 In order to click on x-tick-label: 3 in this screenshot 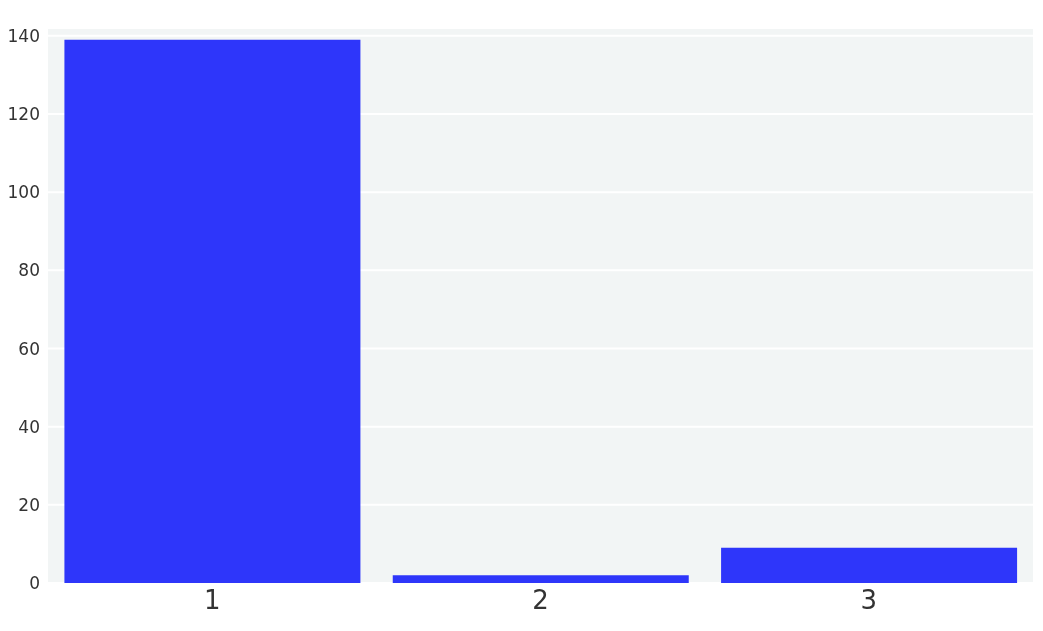, I will do `click(869, 600)`.